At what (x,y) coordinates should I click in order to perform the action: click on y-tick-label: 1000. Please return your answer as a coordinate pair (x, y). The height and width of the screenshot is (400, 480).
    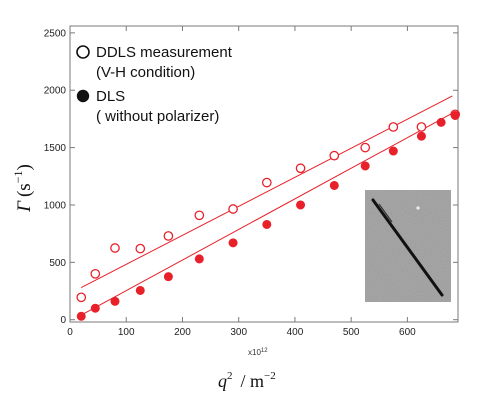
    Looking at the image, I should click on (55, 205).